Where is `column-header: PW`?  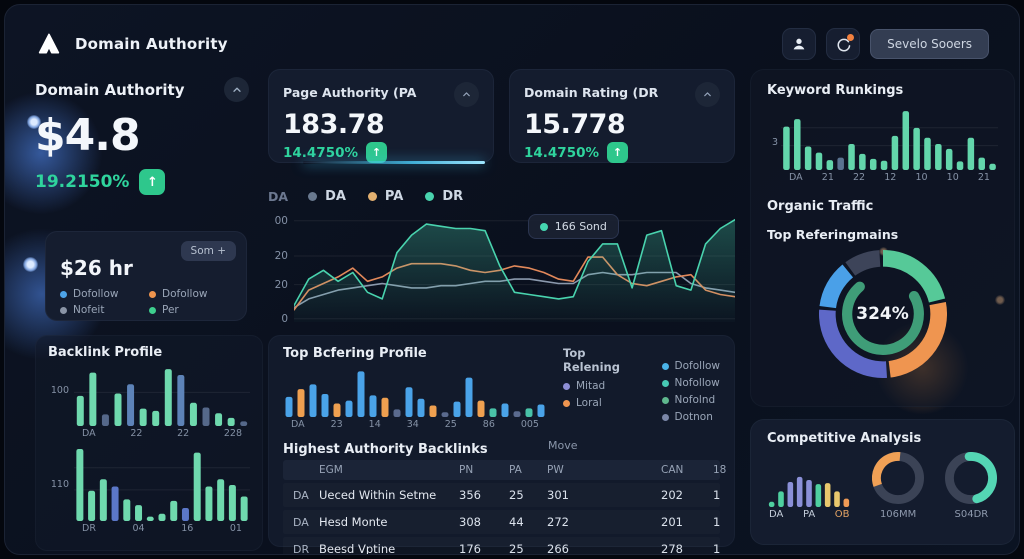 column-header: PW is located at coordinates (555, 470).